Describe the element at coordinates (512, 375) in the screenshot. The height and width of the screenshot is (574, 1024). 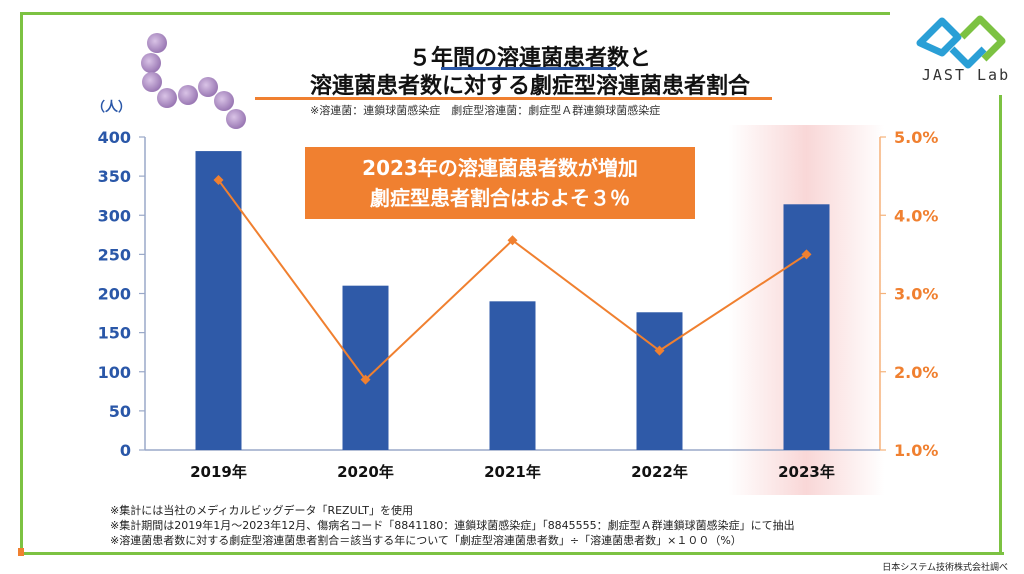
I see `bar-2021年` at that location.